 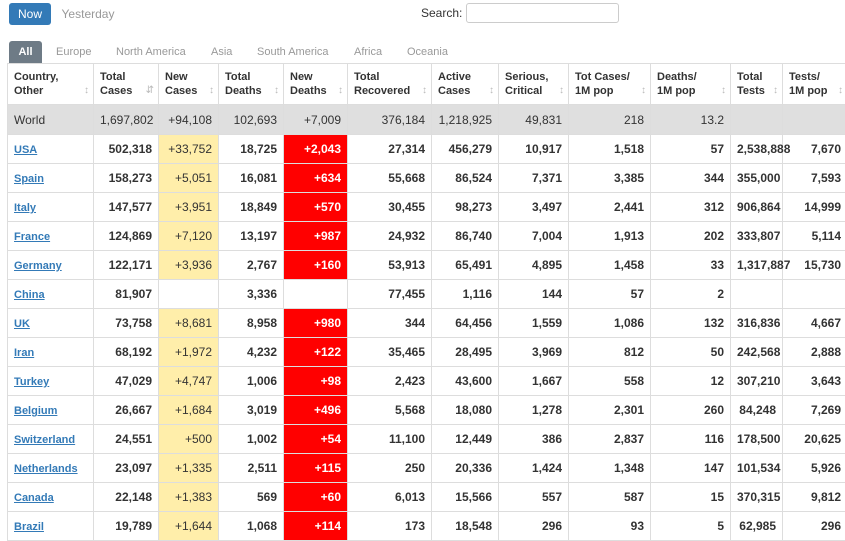 I want to click on country-link: Switzerland, so click(x=44, y=440).